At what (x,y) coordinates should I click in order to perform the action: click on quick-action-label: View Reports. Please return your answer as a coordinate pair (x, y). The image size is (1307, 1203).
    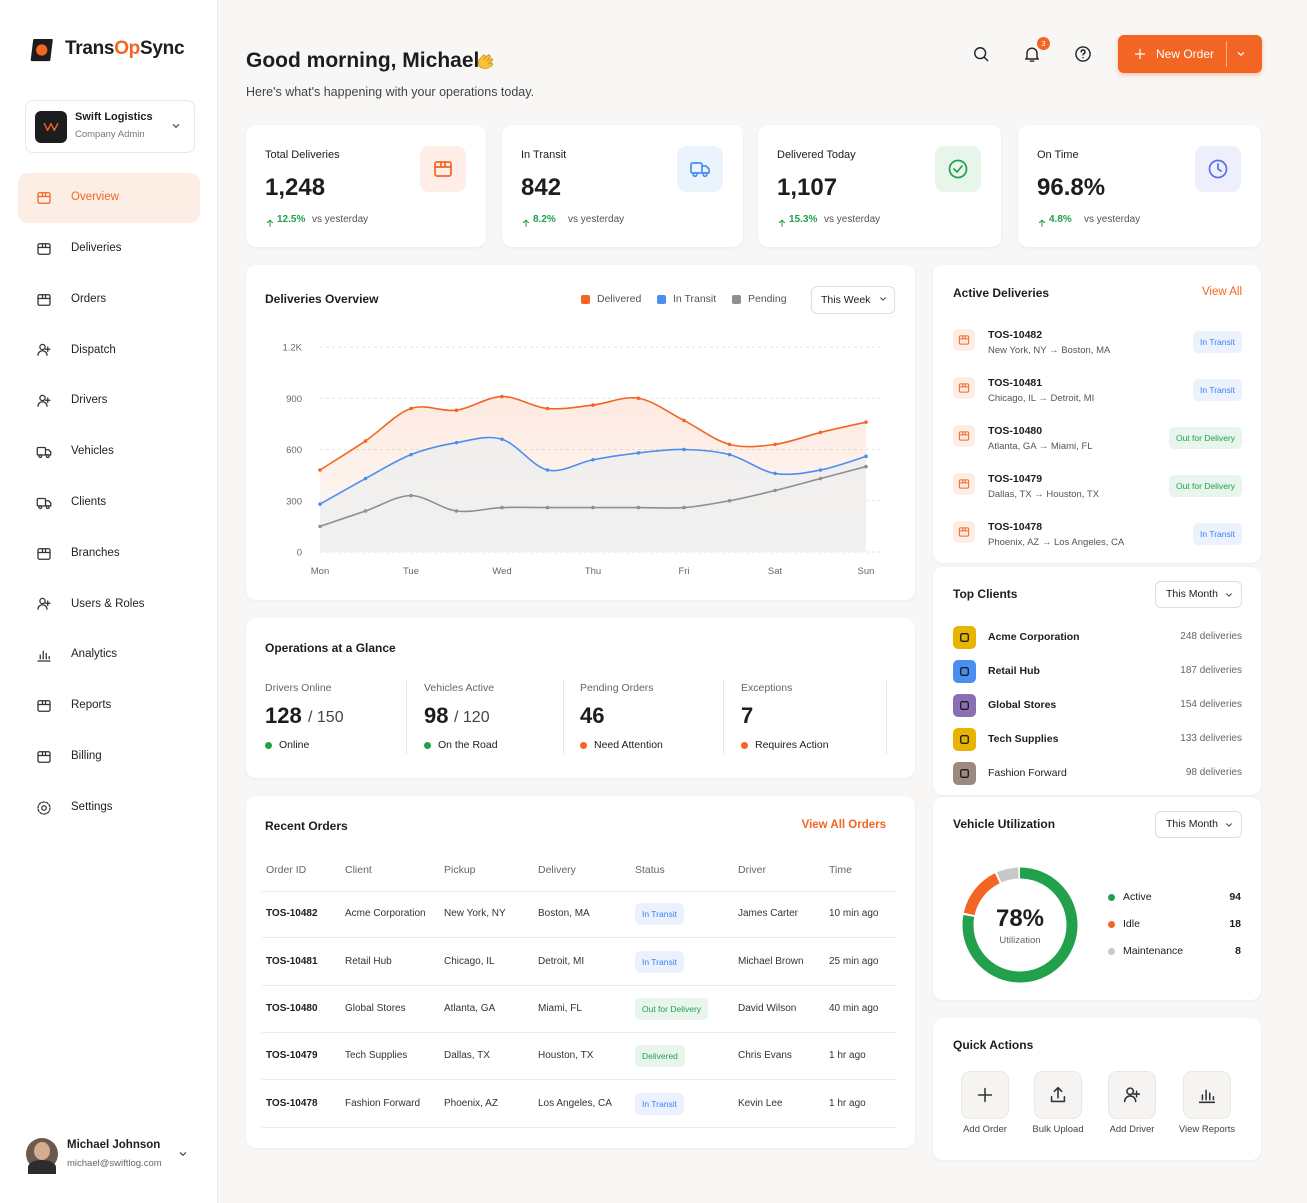
    Looking at the image, I should click on (1207, 1130).